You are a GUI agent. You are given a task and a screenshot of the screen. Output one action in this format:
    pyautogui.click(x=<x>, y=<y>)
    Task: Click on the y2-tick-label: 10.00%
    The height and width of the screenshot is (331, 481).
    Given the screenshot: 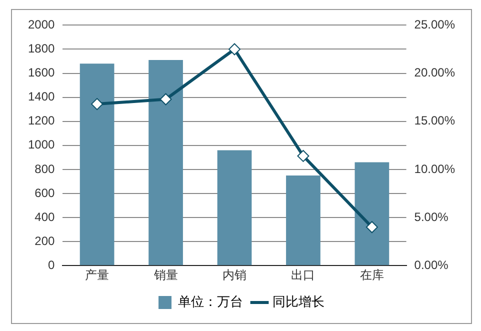 What is the action you would take?
    pyautogui.click(x=435, y=169)
    